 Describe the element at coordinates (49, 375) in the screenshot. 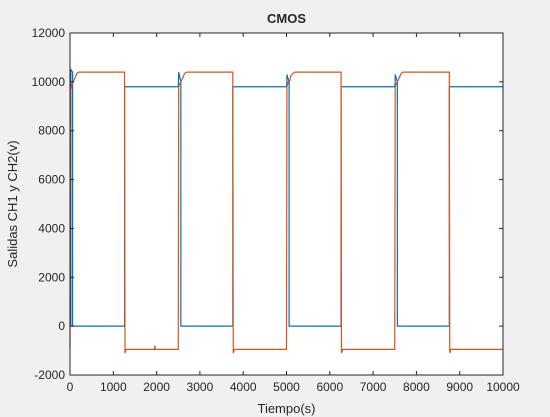

I see `y-tick-label: -2000` at that location.